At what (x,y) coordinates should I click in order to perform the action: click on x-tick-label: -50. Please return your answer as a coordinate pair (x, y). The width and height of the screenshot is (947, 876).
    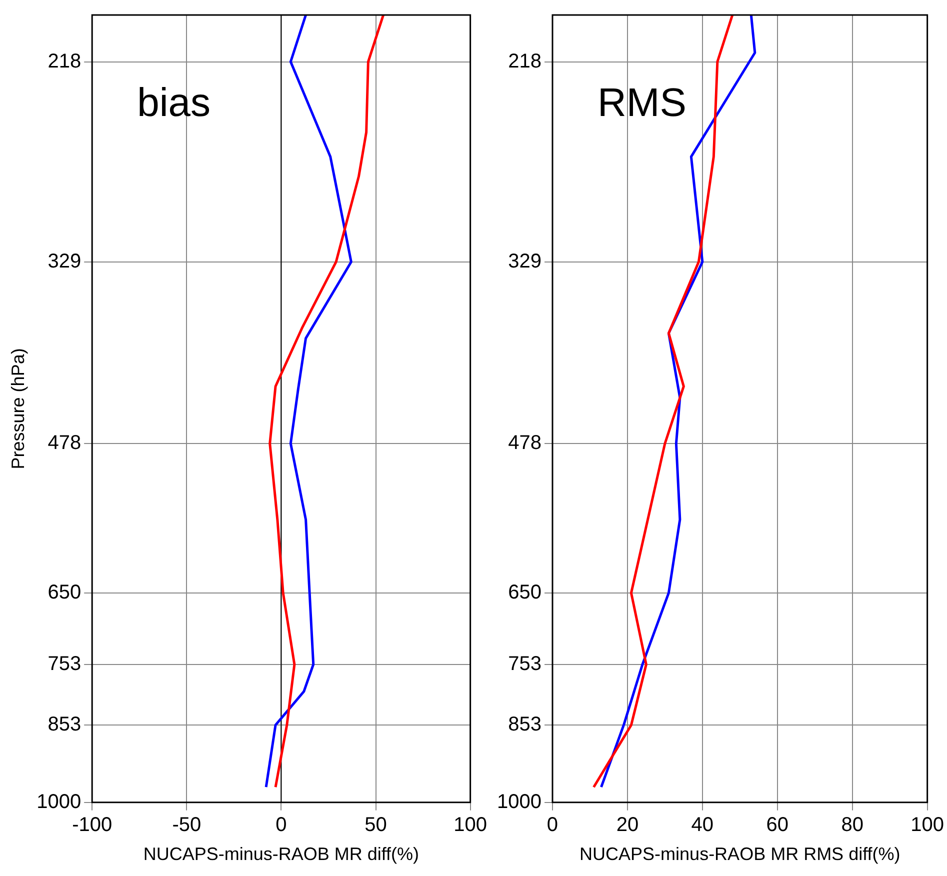
    Looking at the image, I should click on (187, 825).